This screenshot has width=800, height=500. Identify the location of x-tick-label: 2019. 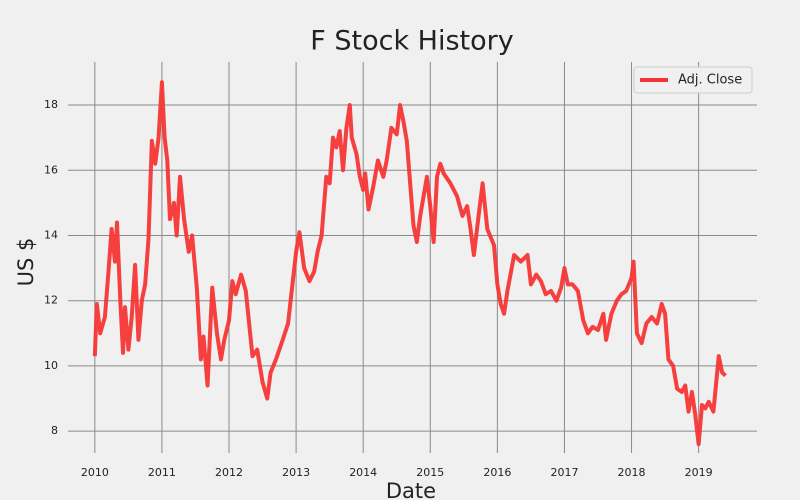
(699, 472).